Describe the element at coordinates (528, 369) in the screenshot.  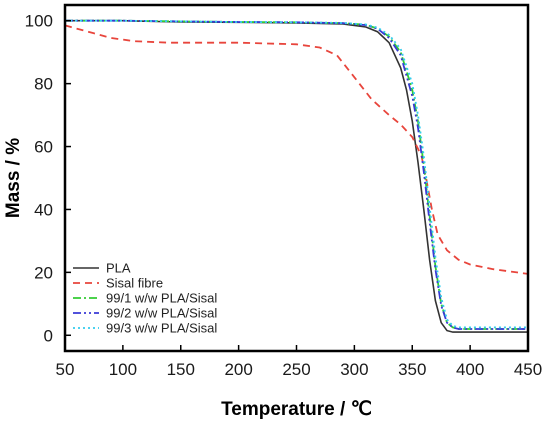
I see `x-tick-label: 450` at that location.